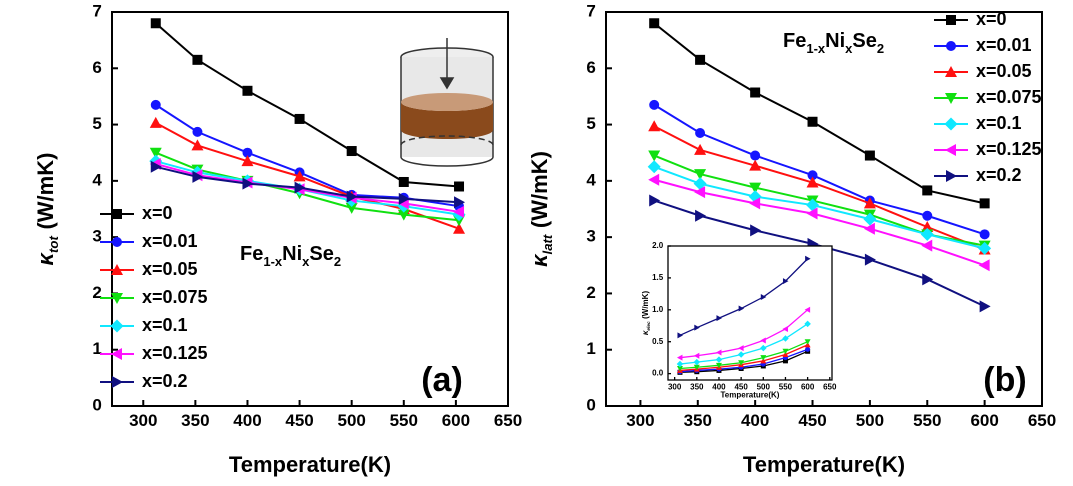 This screenshot has width=1073, height=486. What do you see at coordinates (273, 261) in the screenshot?
I see `formula-subscript: 1-x` at bounding box center [273, 261].